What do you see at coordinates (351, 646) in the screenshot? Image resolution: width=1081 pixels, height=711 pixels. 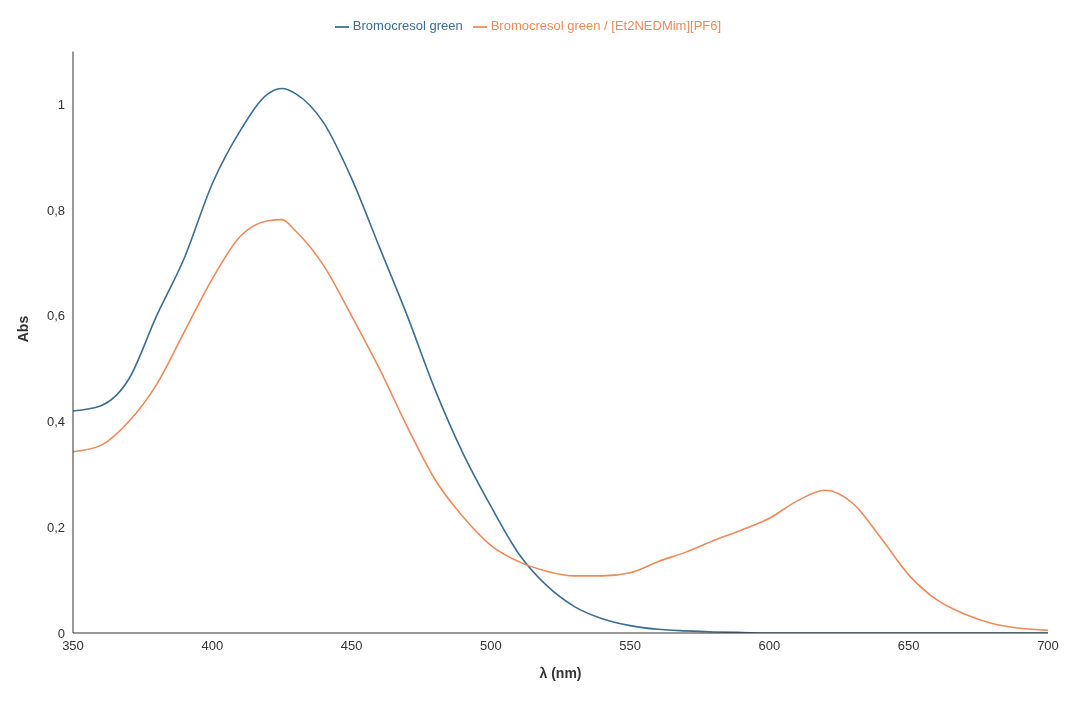 I see `x-tick-label: 450` at bounding box center [351, 646].